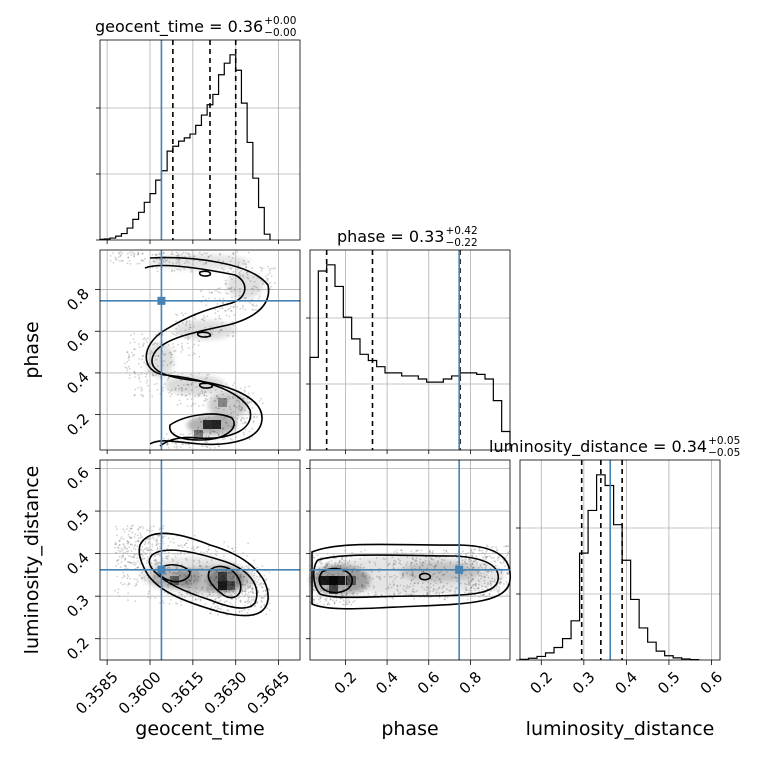  Describe the element at coordinates (200, 560) in the screenshot. I see `panel-frame` at that location.